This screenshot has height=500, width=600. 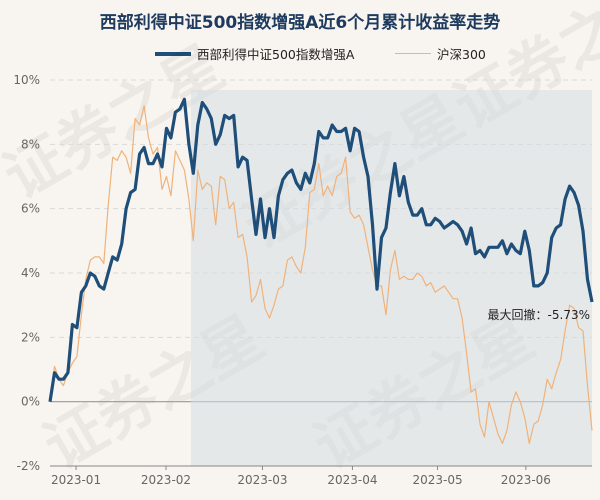 I want to click on chart-title: 西部利得中证500指数增强A近6个月累计收益率走势, so click(x=300, y=23).